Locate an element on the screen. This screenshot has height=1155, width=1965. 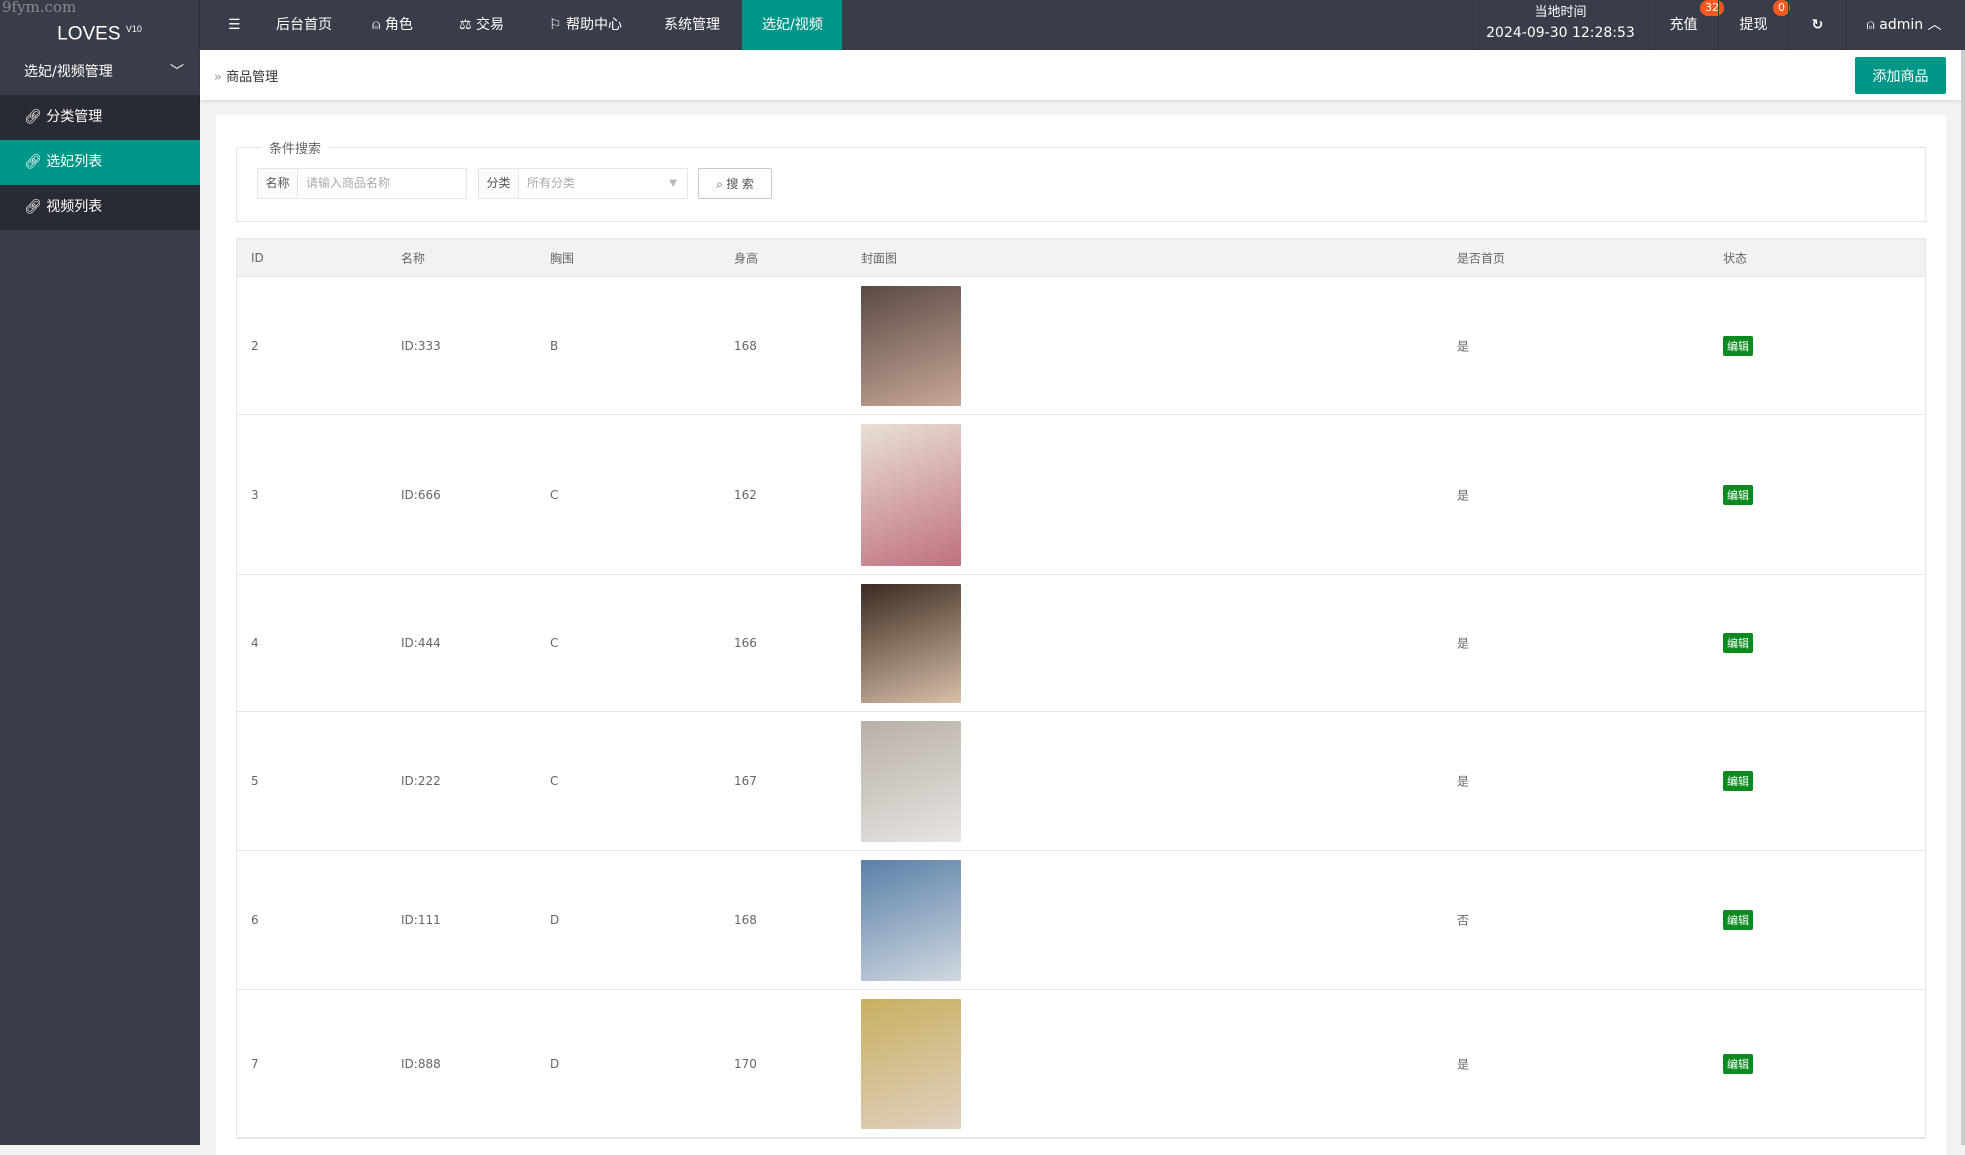
search-button: ⌕ 搜 索 is located at coordinates (735, 183).